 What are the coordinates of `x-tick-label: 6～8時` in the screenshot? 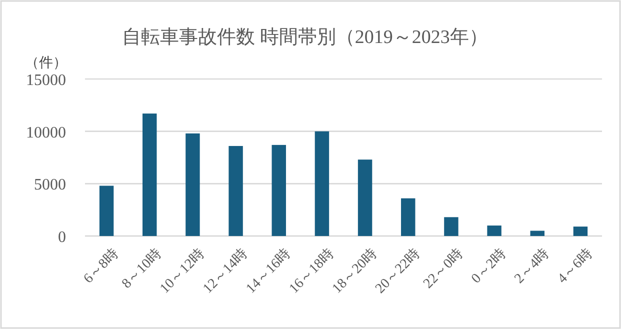 It's located at (101, 266).